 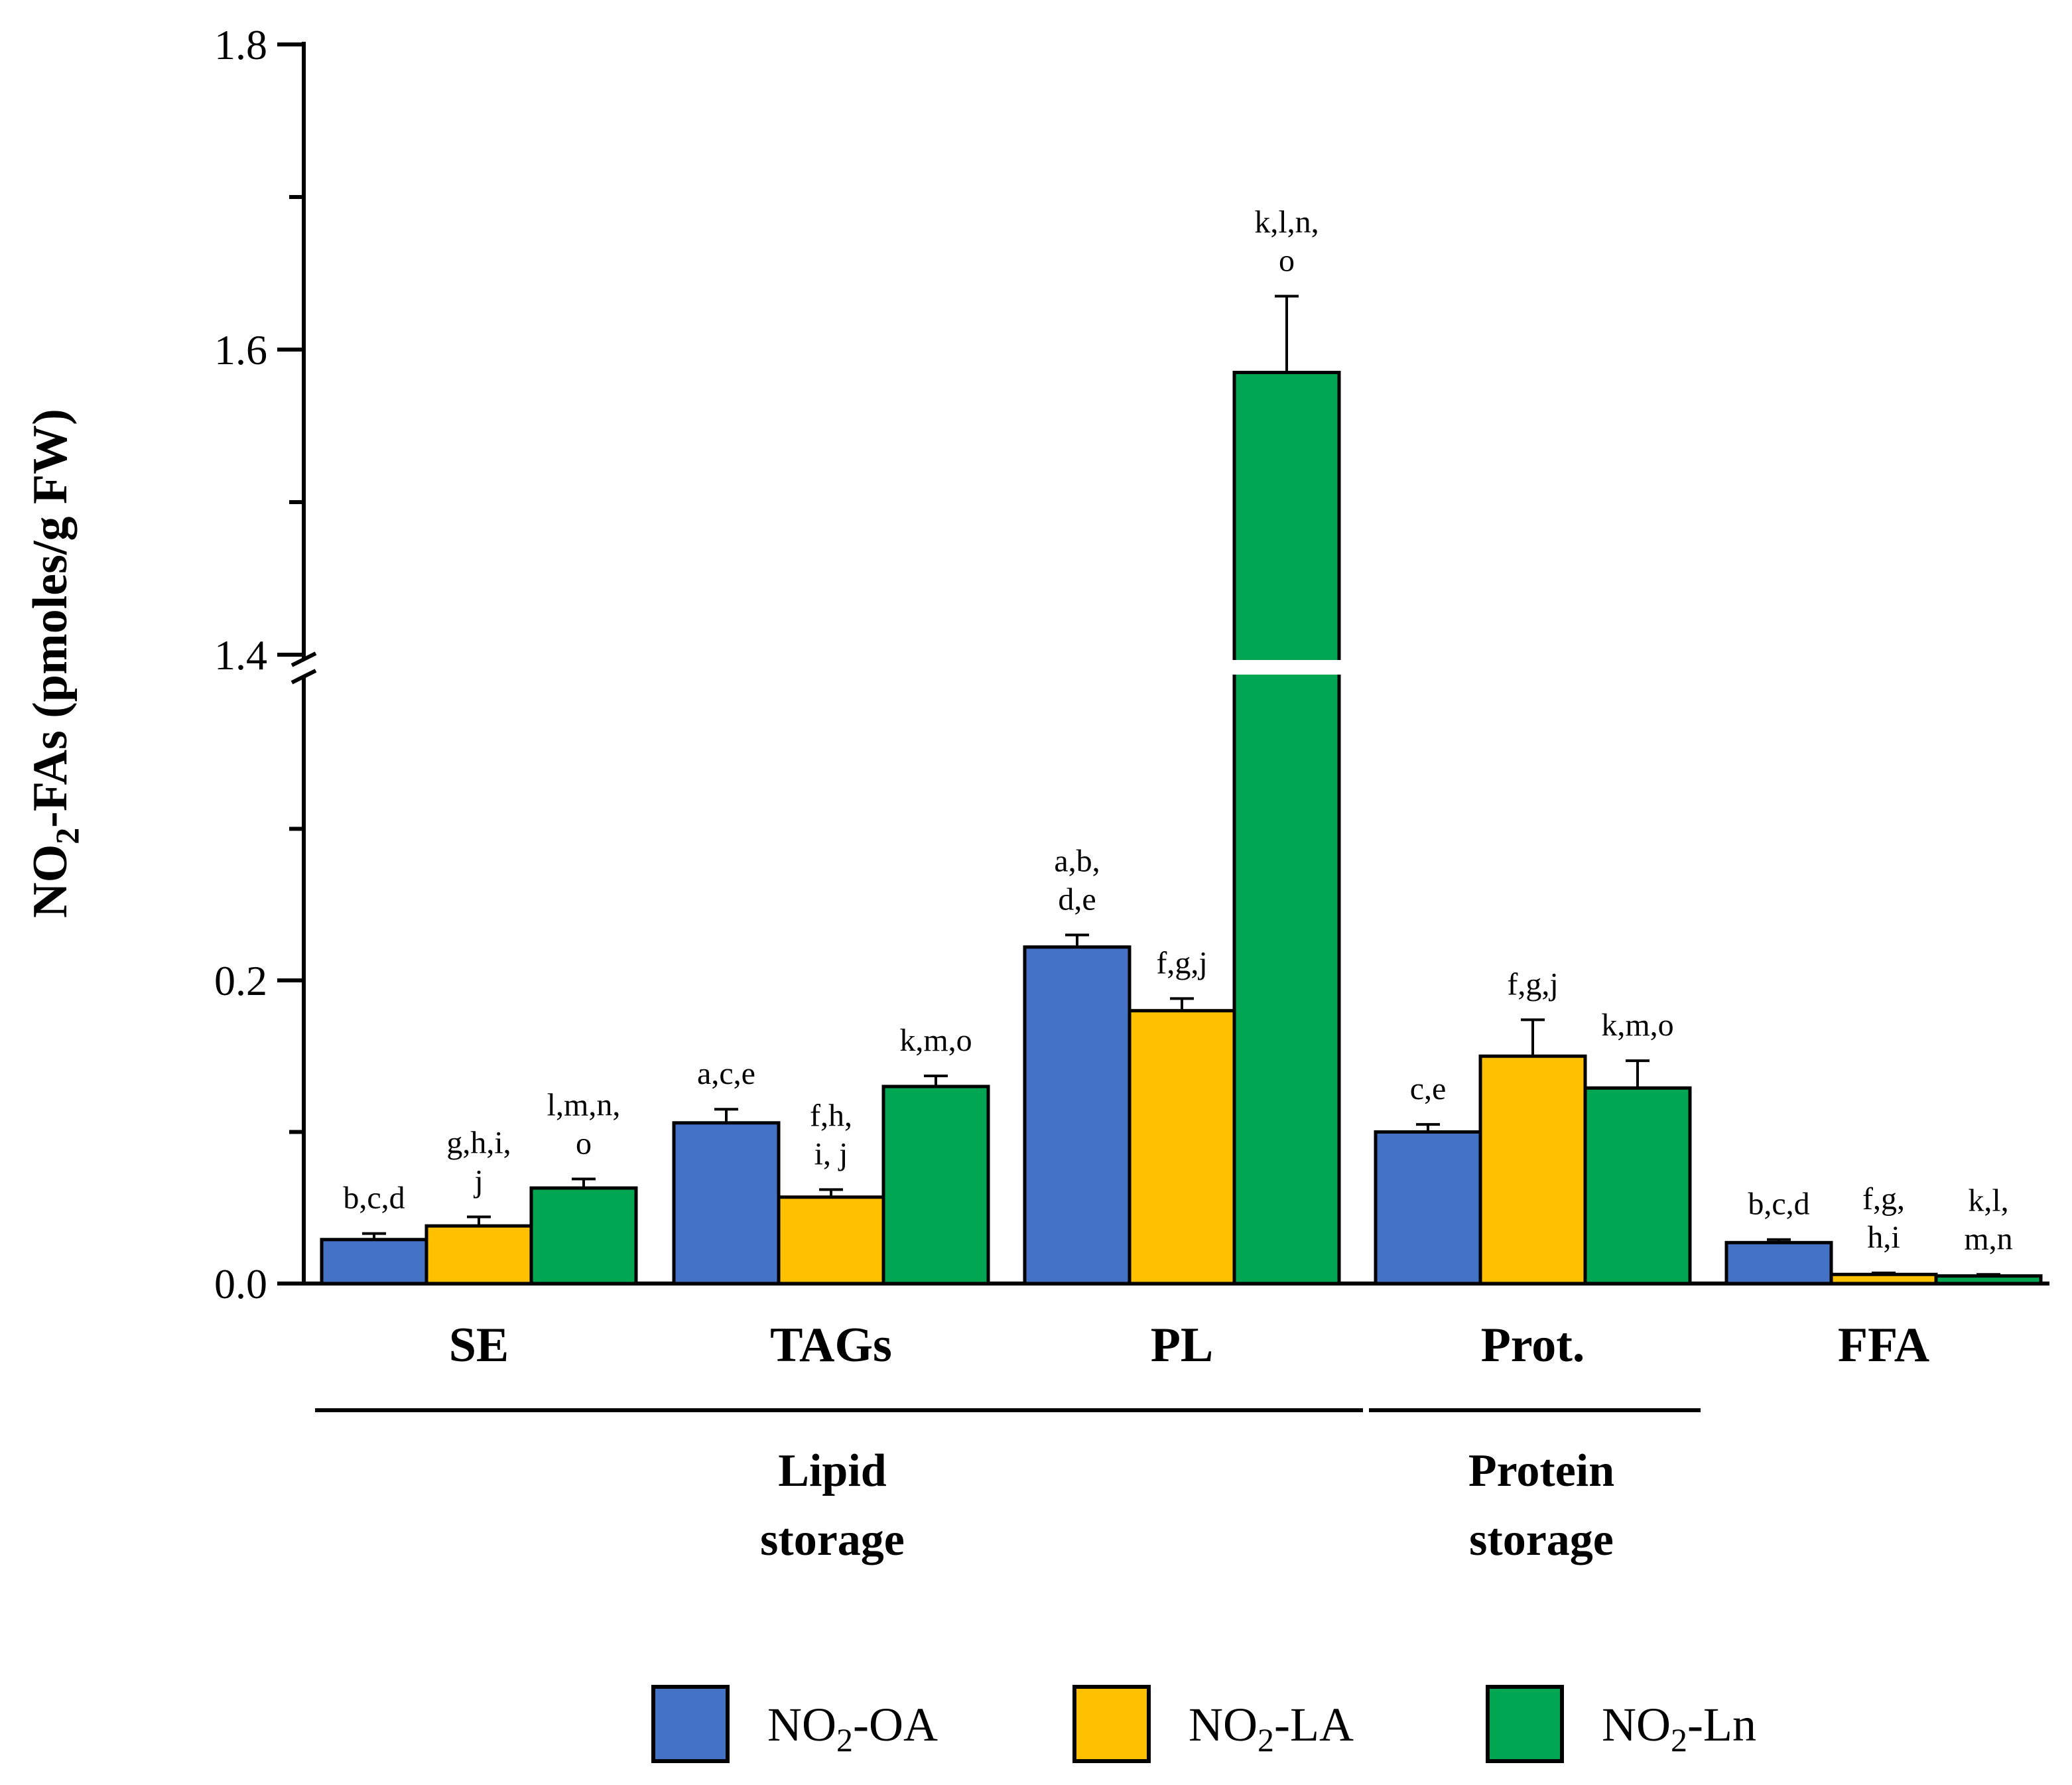 I want to click on bar-se-oa, so click(x=374, y=1262).